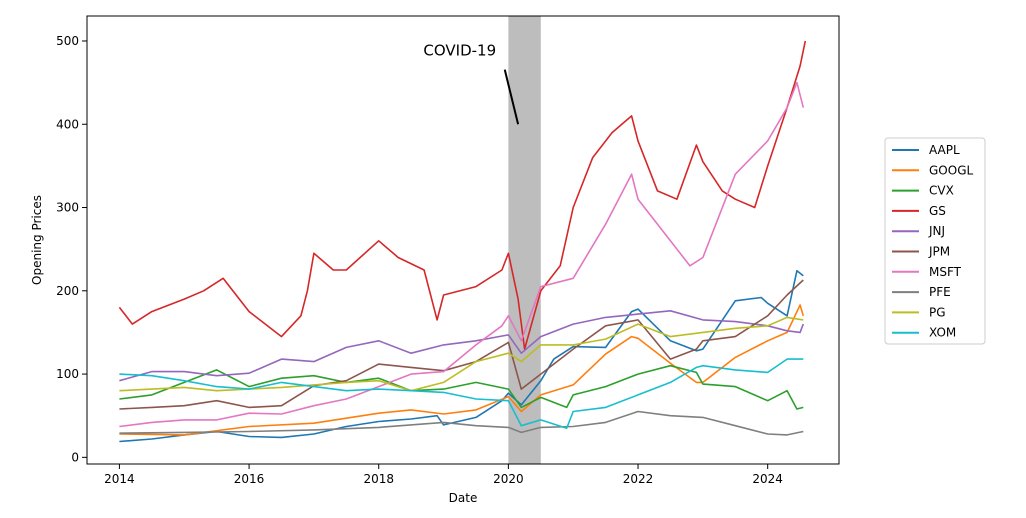 The width and height of the screenshot is (1026, 518). I want to click on x-axis-title: Date, so click(463, 498).